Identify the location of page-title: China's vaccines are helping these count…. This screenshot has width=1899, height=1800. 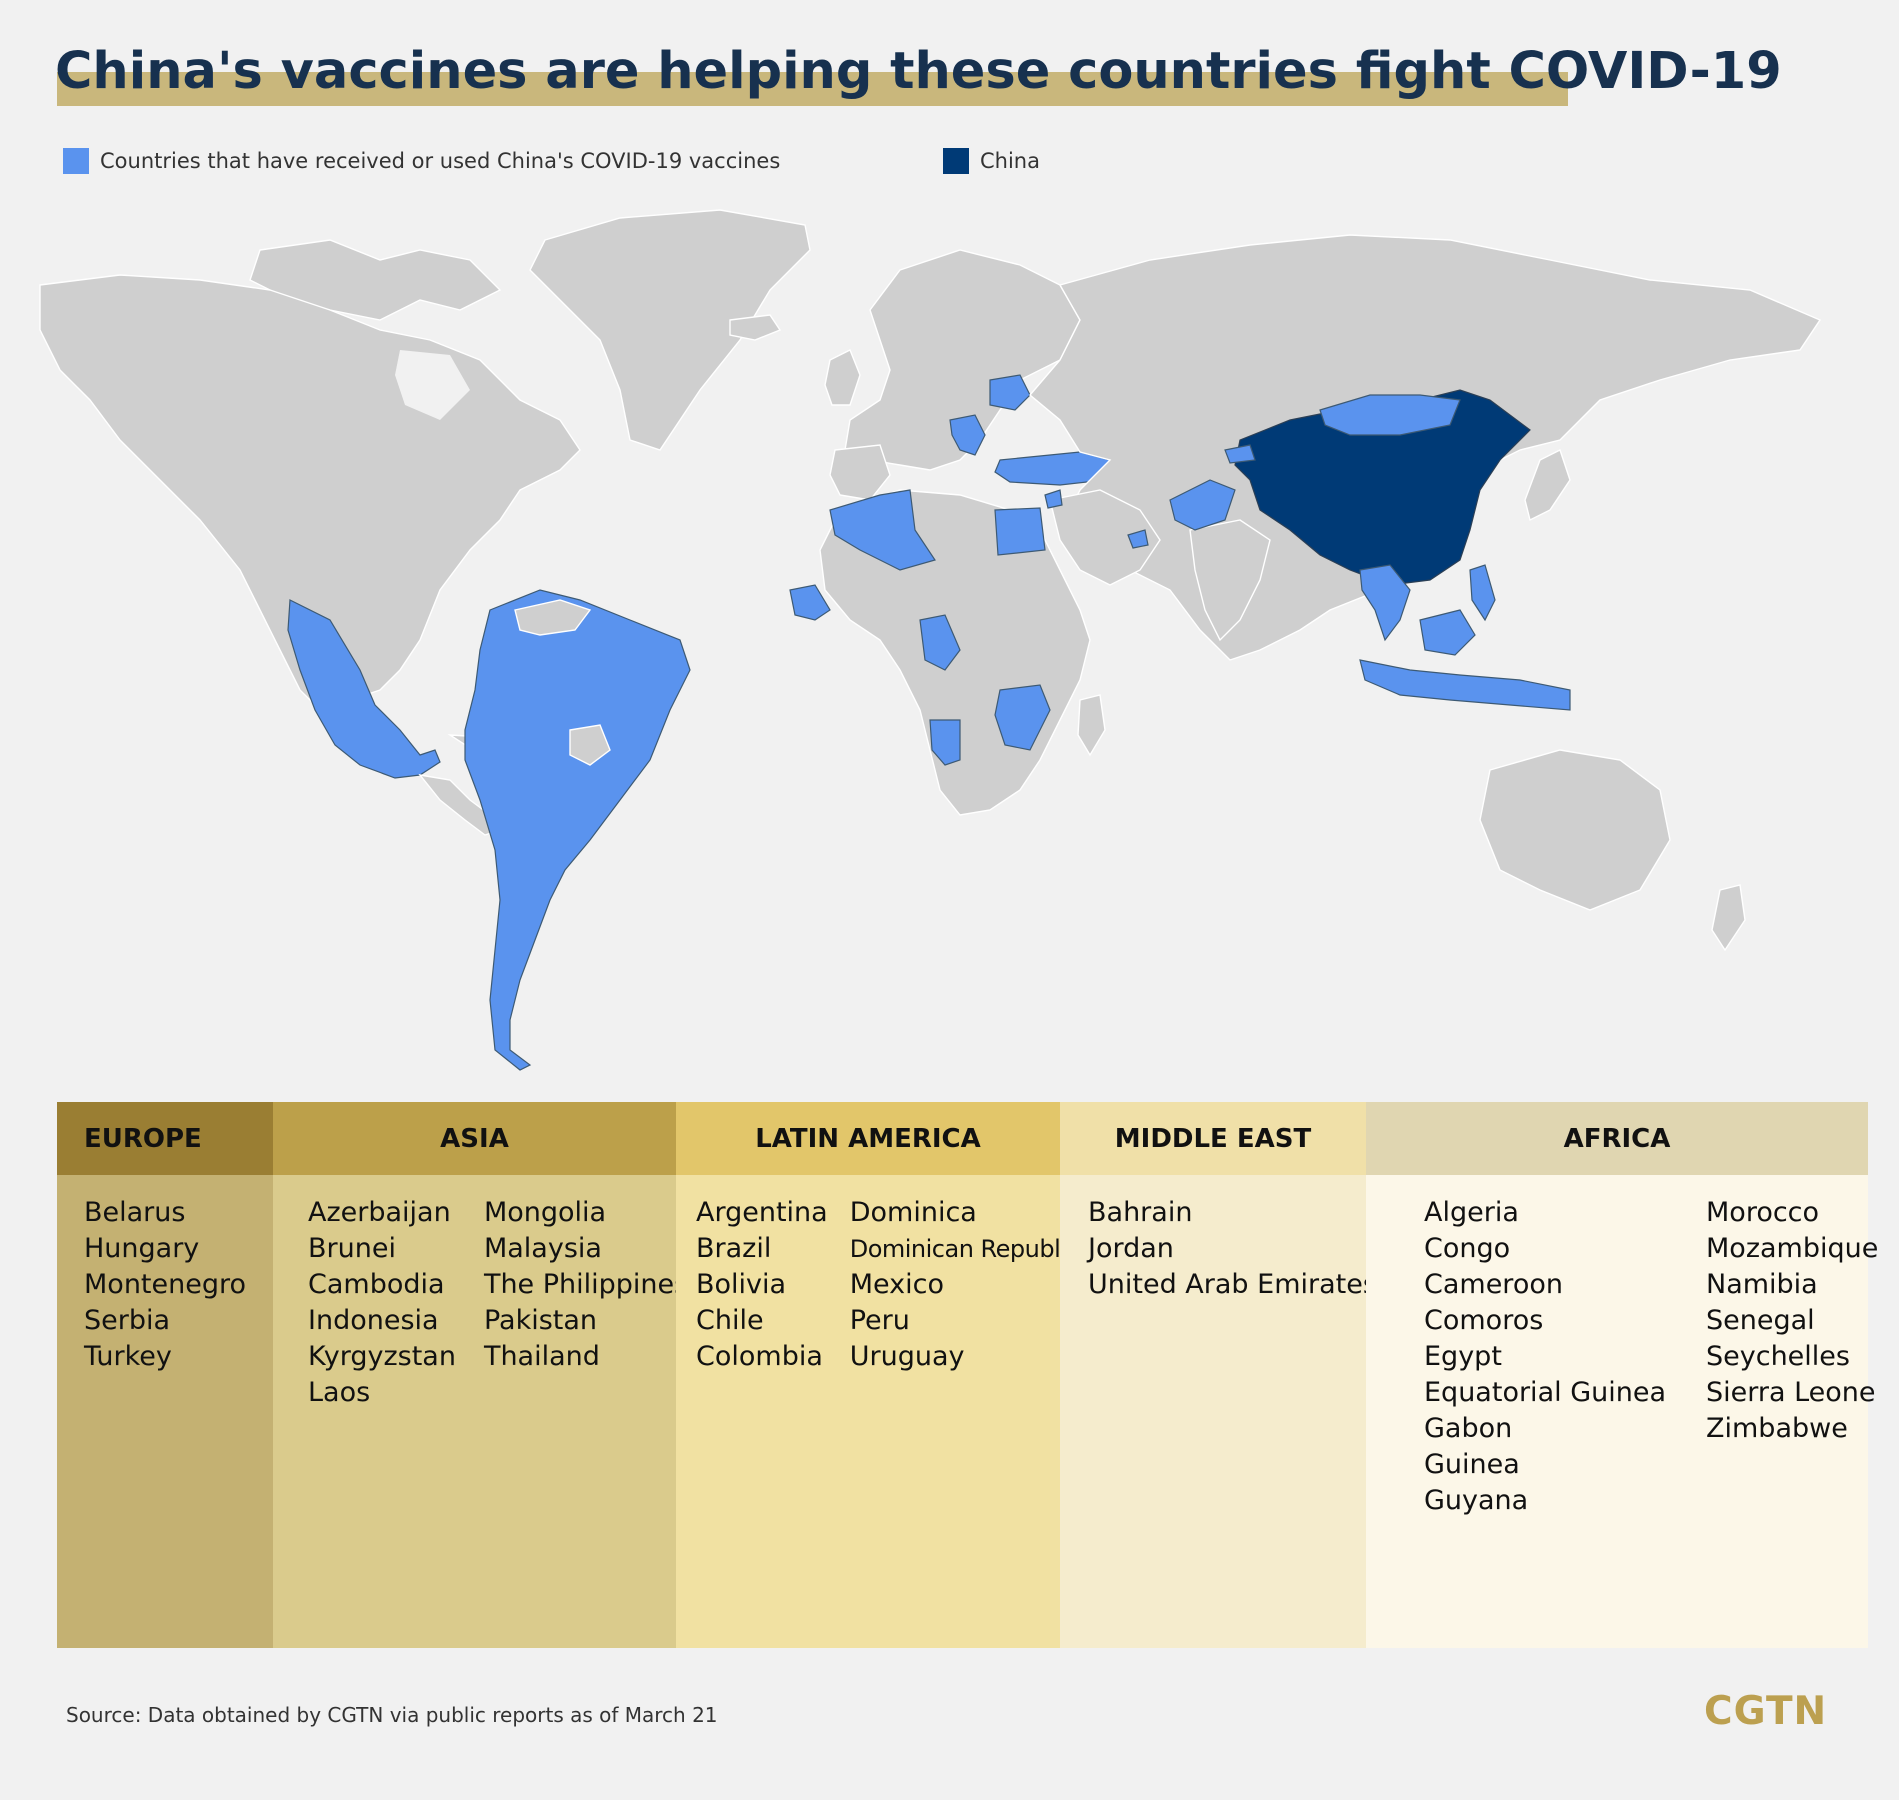
(918, 71).